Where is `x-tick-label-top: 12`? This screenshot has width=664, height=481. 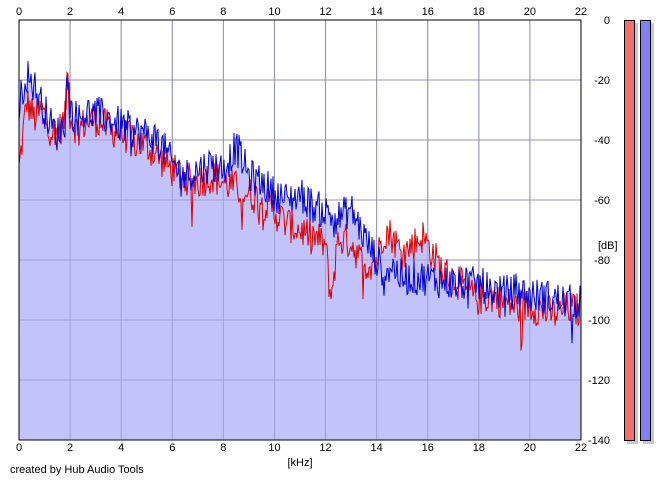 x-tick-label-top: 12 is located at coordinates (325, 12).